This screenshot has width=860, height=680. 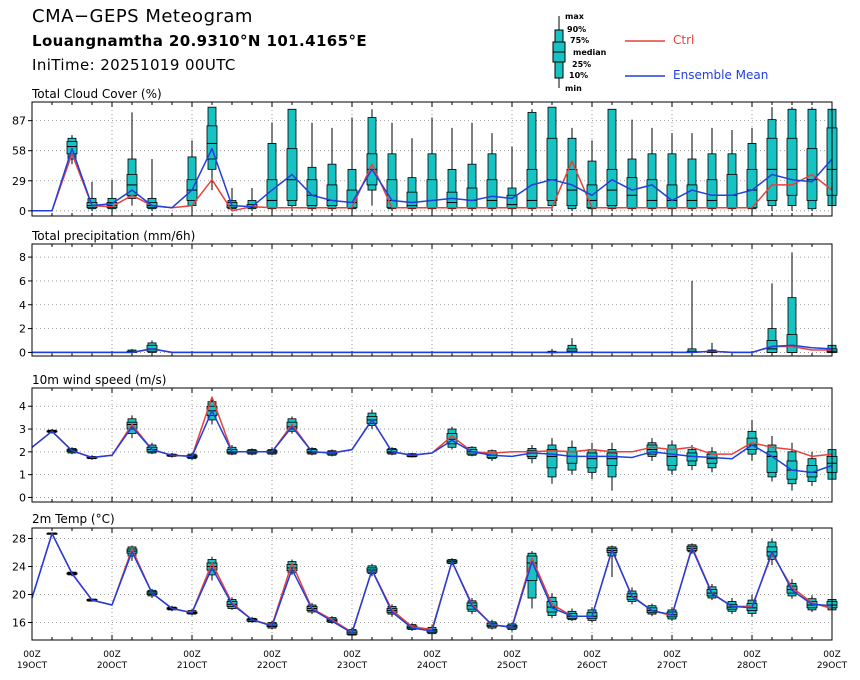 What do you see at coordinates (574, 16) in the screenshot?
I see `box-legend-max: max` at bounding box center [574, 16].